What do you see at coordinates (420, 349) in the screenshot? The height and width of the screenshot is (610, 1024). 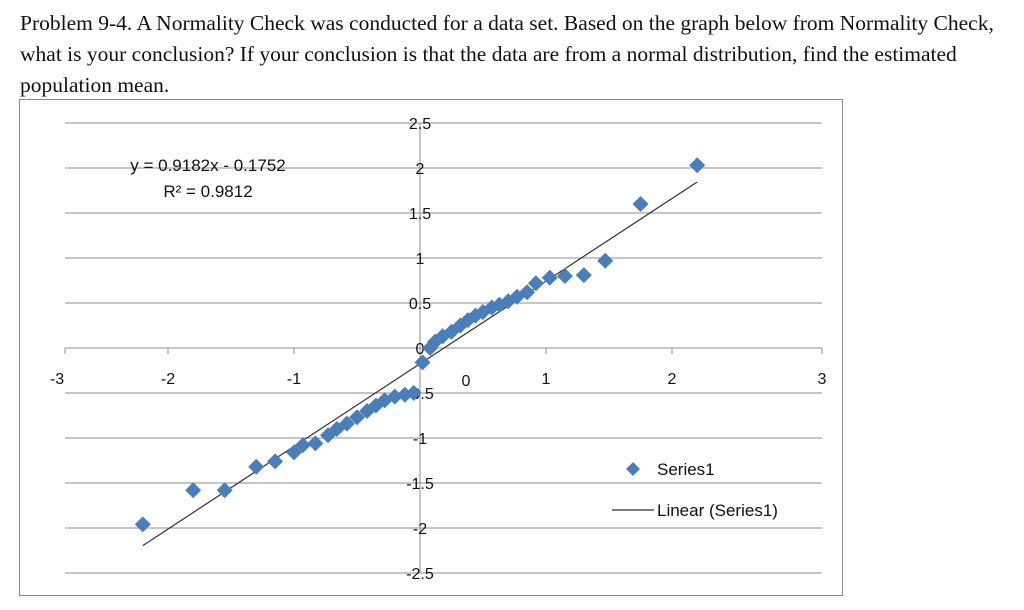 I see `y-tick-label: 0` at bounding box center [420, 349].